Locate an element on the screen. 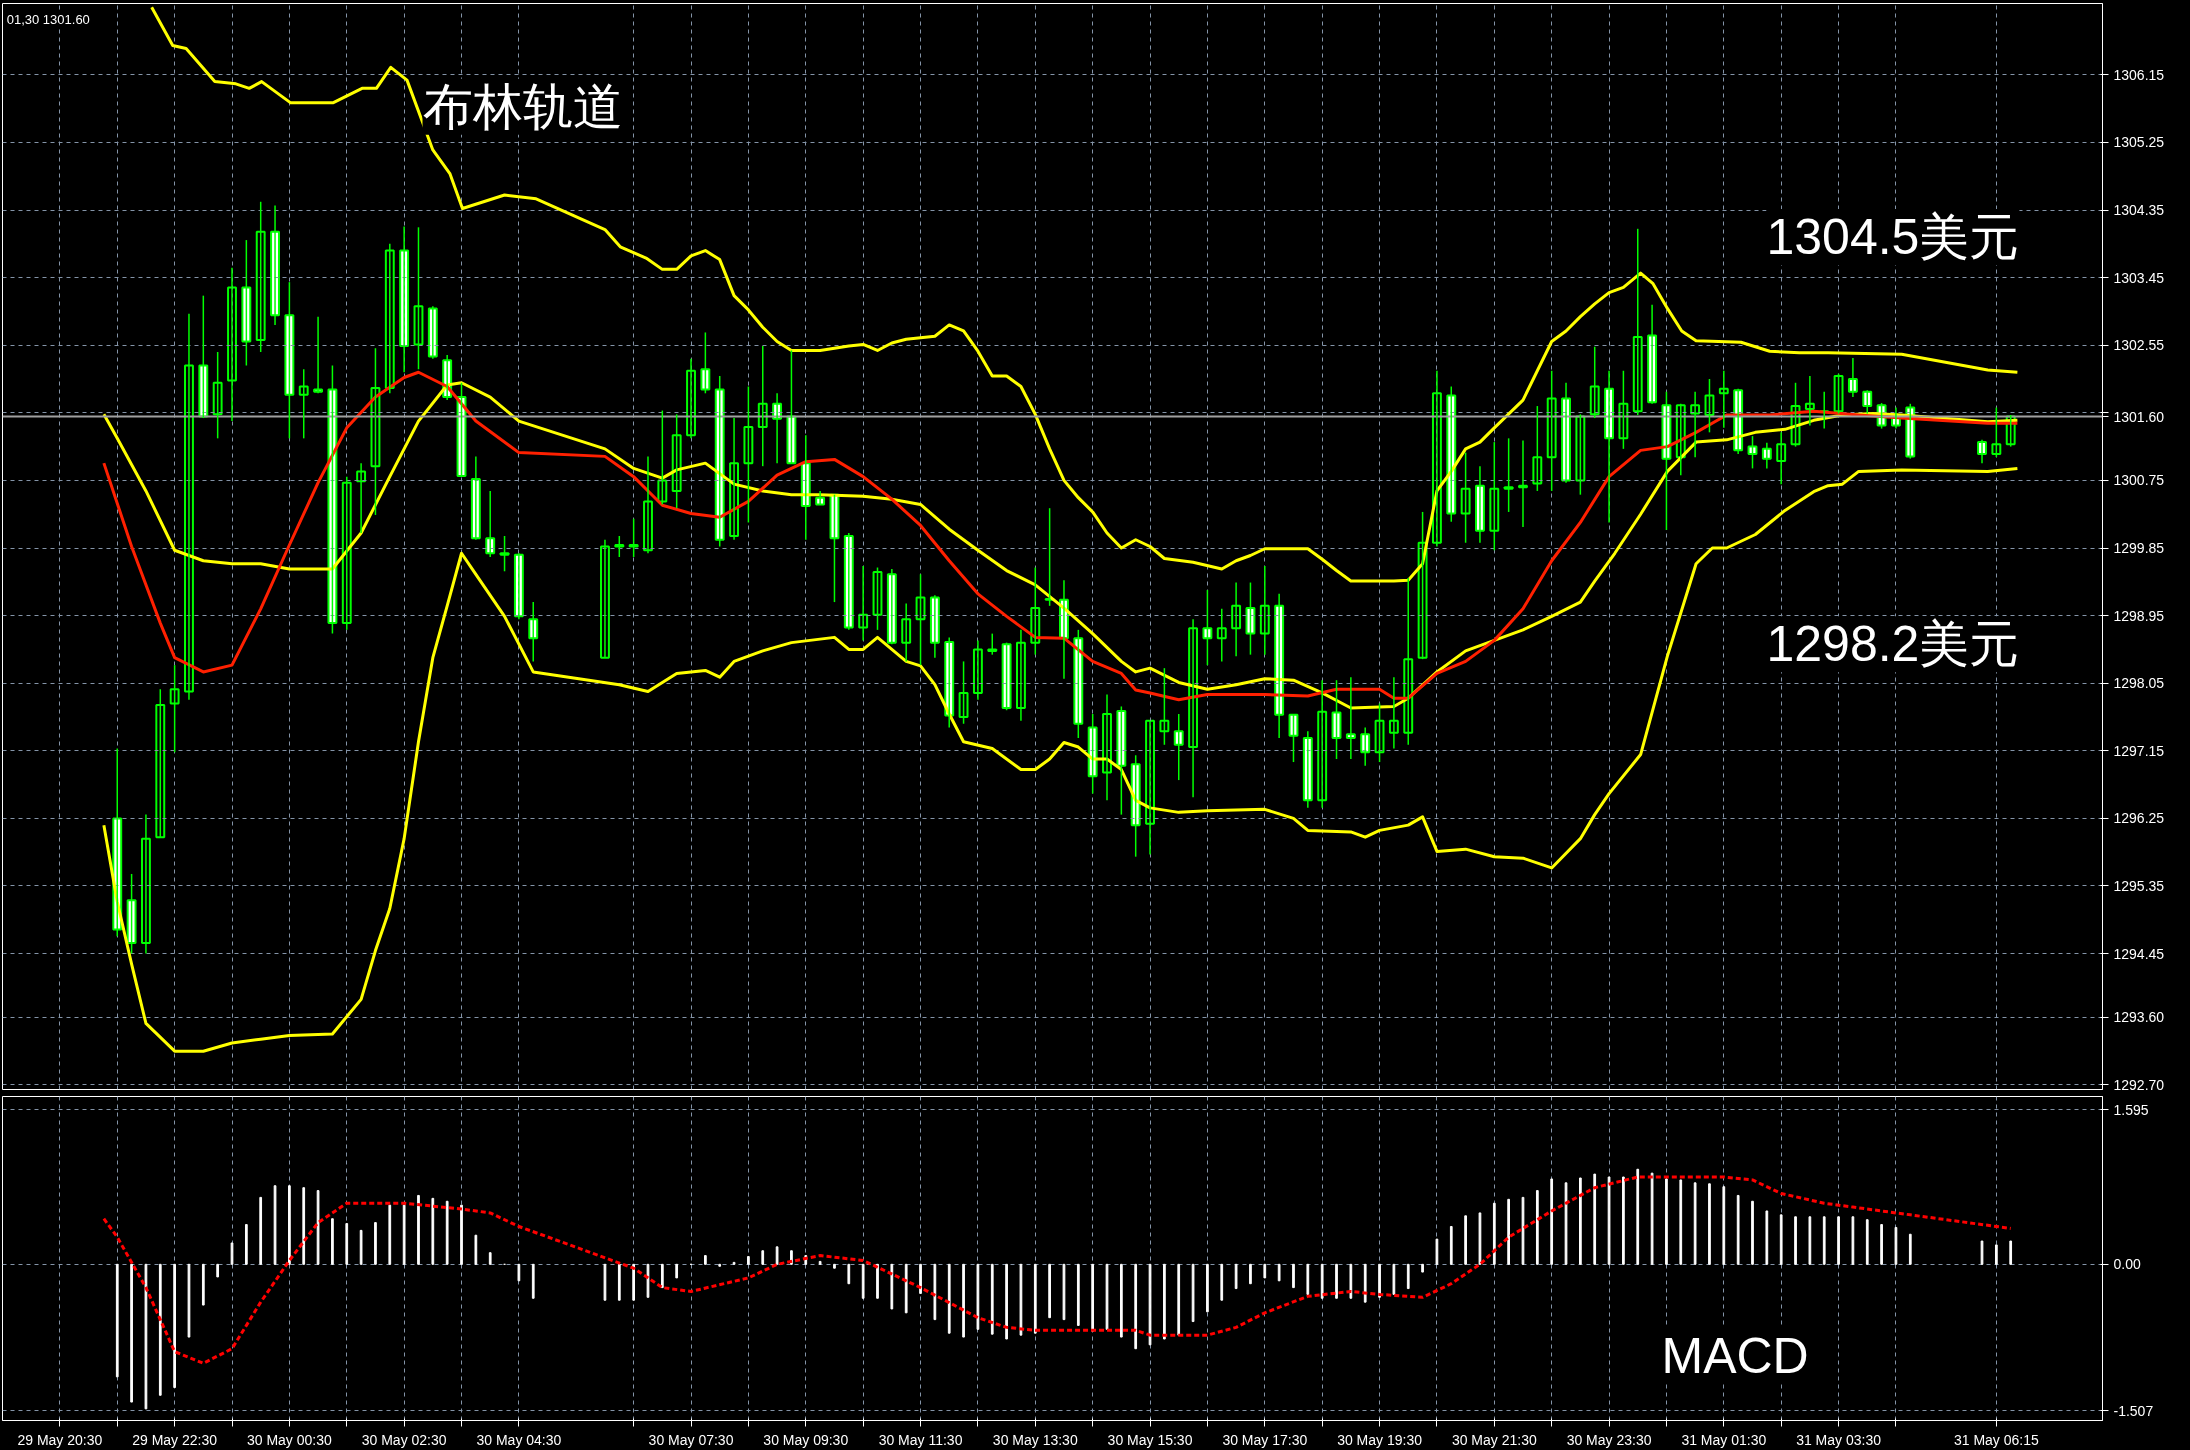 The width and height of the screenshot is (2190, 1450). y-tick-label: 1298.05 is located at coordinates (2139, 683).